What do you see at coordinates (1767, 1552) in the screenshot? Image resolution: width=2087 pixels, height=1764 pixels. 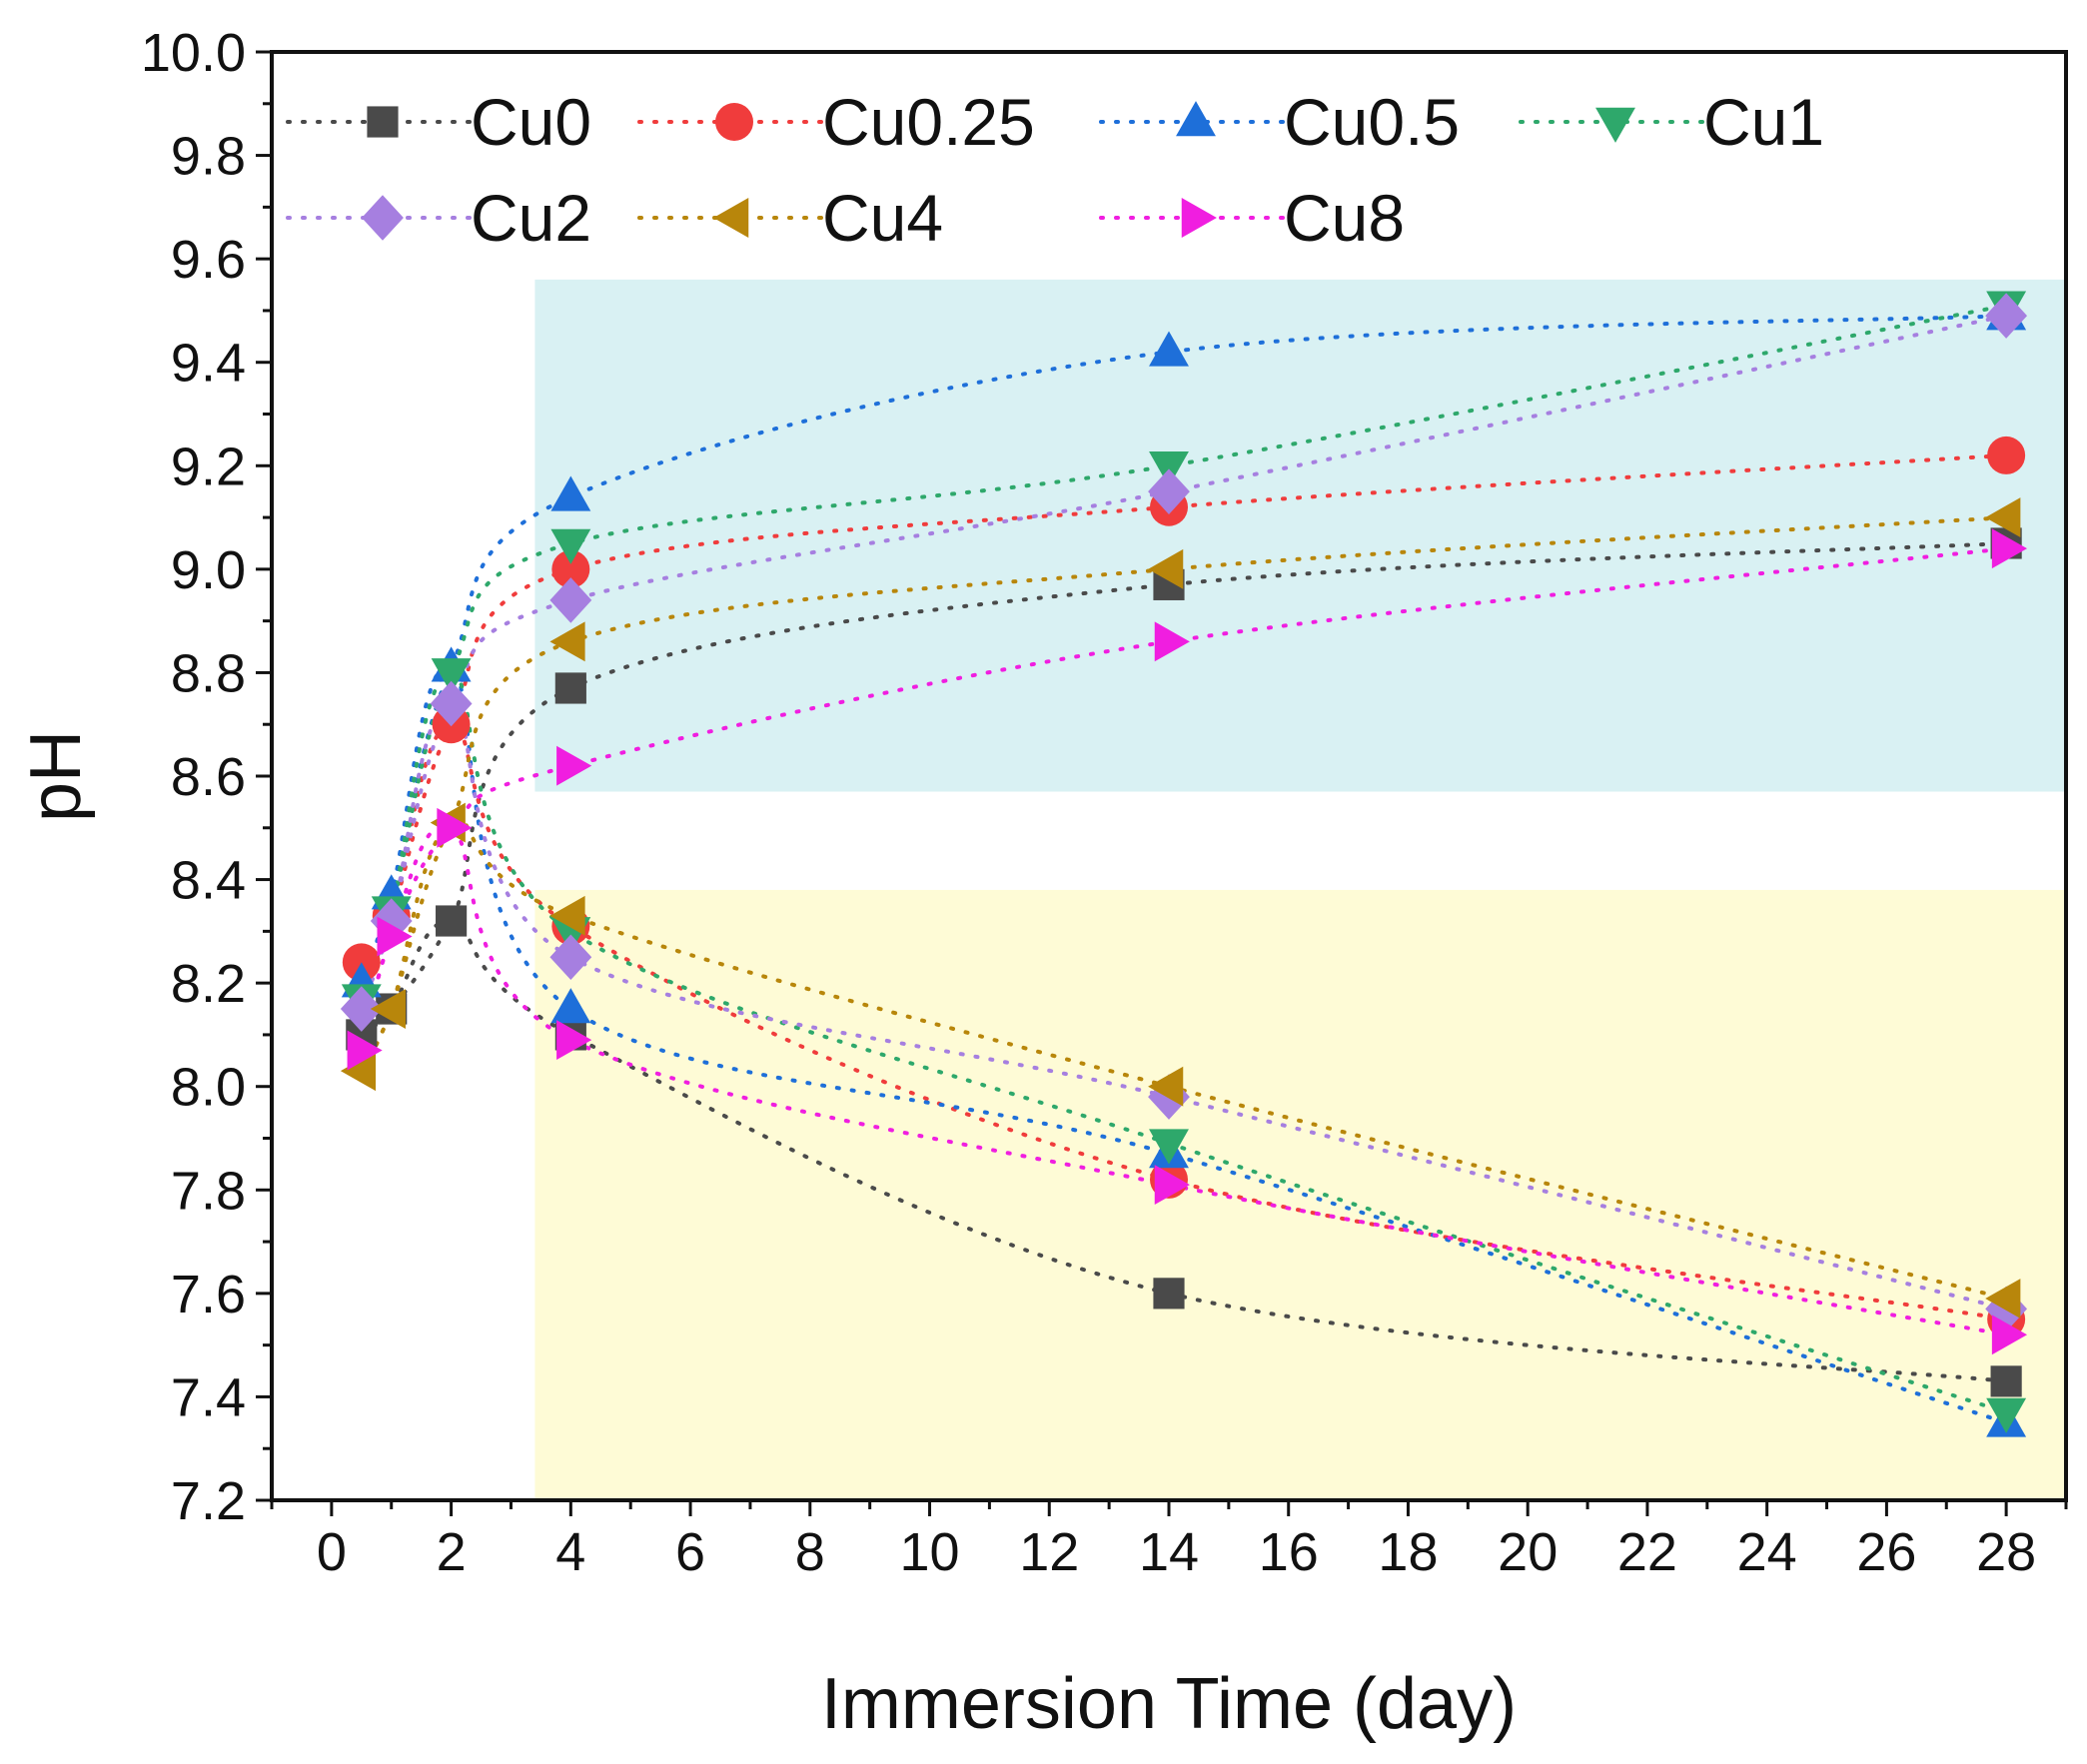 I see `x-tick-label: 24` at bounding box center [1767, 1552].